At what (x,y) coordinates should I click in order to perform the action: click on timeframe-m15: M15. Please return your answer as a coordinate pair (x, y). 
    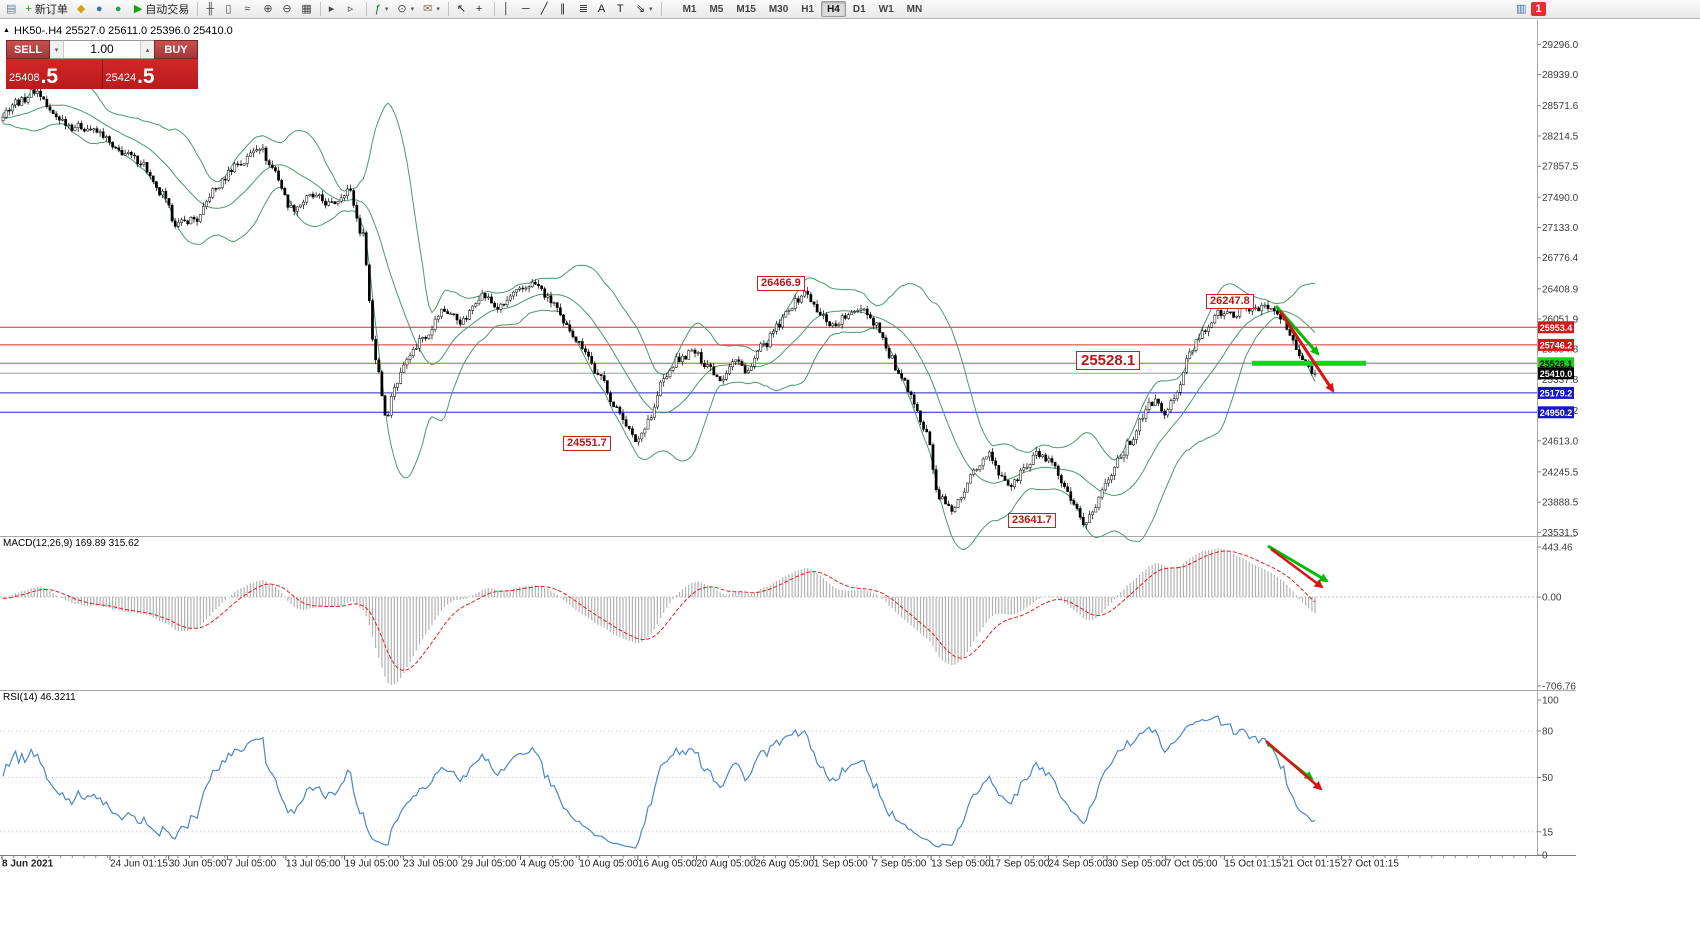
    Looking at the image, I should click on (746, 9).